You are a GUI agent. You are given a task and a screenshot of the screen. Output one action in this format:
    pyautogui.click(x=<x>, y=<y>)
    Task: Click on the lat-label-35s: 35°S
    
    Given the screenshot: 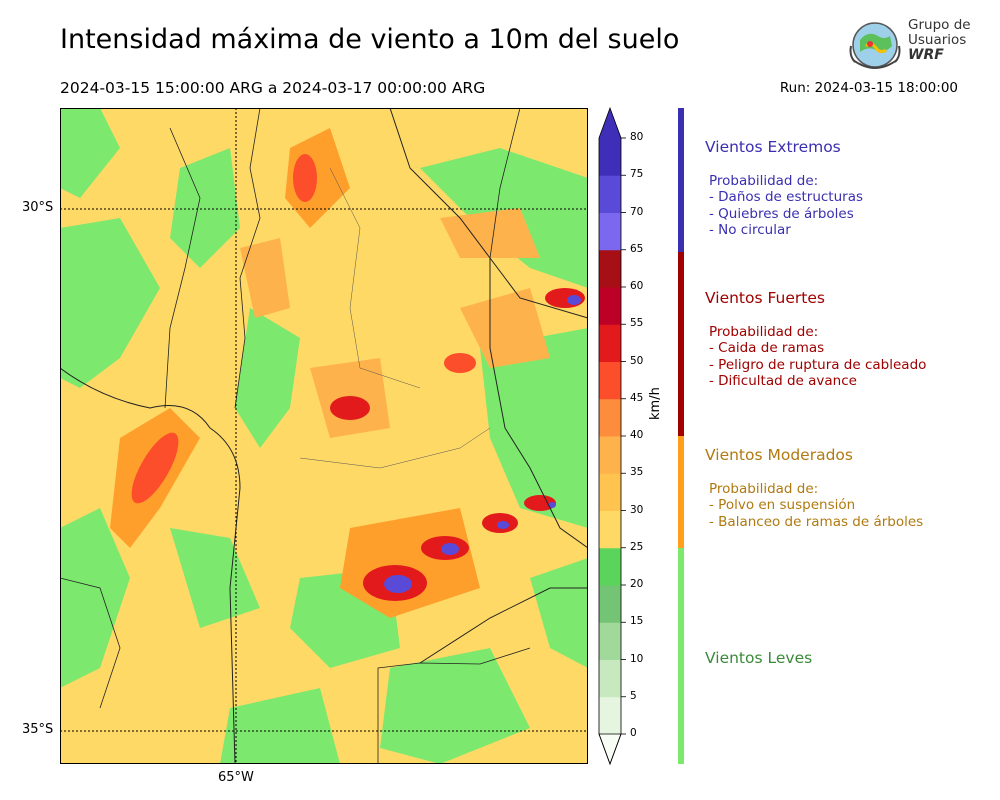 What is the action you would take?
    pyautogui.click(x=38, y=729)
    